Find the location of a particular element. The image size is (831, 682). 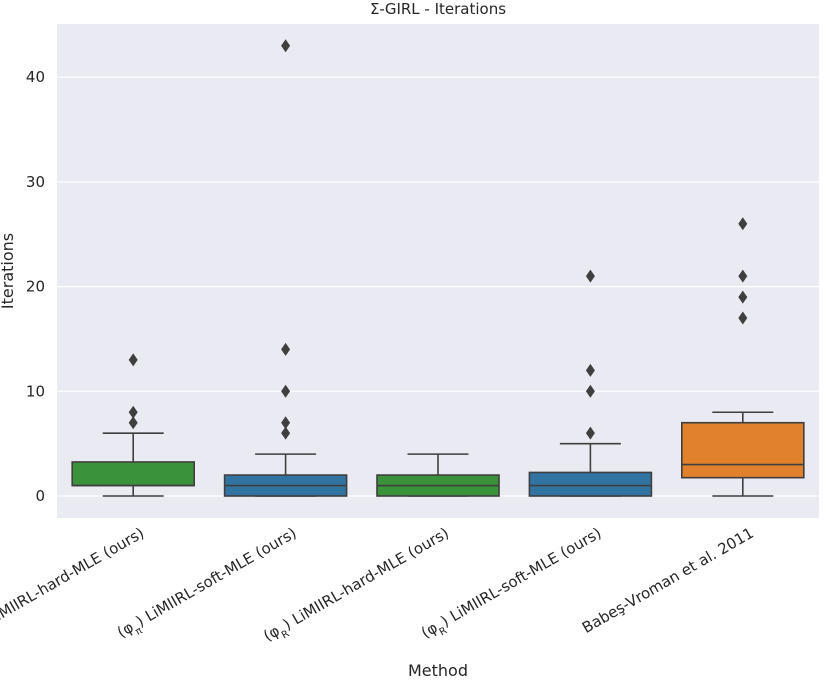

y-tick-label: 10 is located at coordinates (35, 391).